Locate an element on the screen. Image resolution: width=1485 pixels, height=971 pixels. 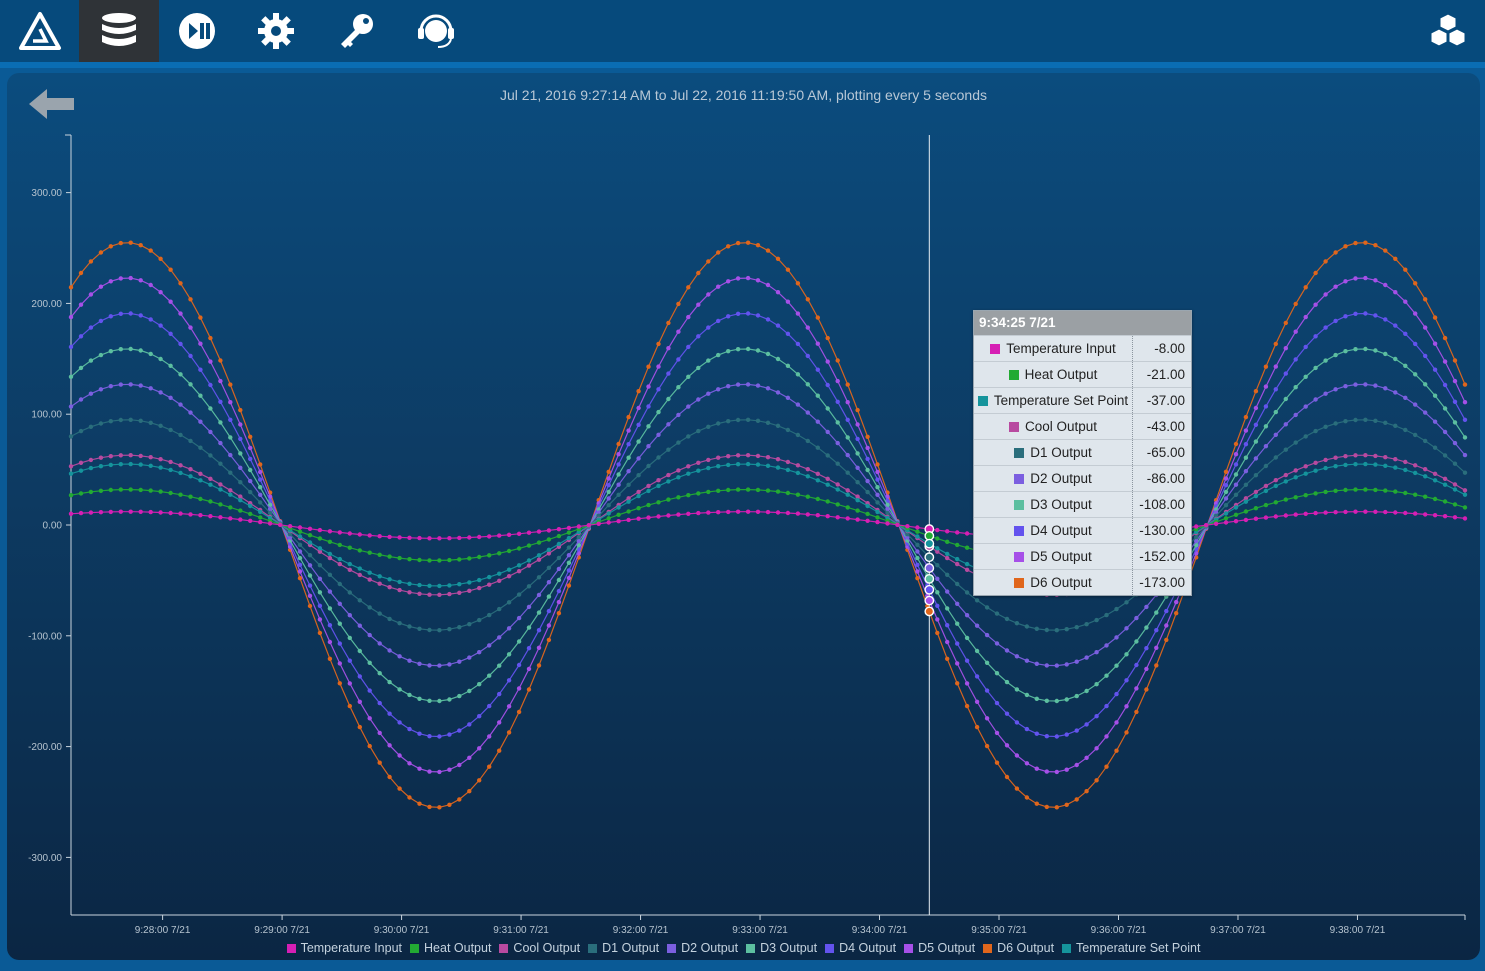
logo-icon is located at coordinates (40, 31).